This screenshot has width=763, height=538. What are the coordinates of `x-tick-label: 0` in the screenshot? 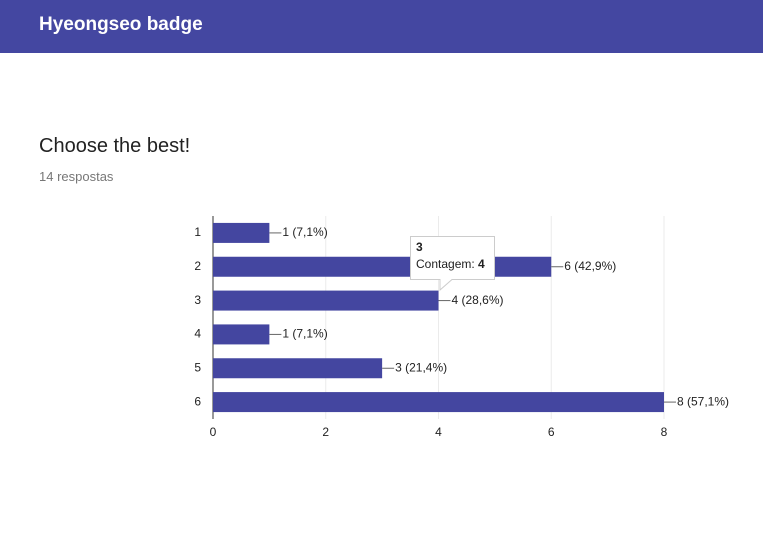 It's located at (213, 432).